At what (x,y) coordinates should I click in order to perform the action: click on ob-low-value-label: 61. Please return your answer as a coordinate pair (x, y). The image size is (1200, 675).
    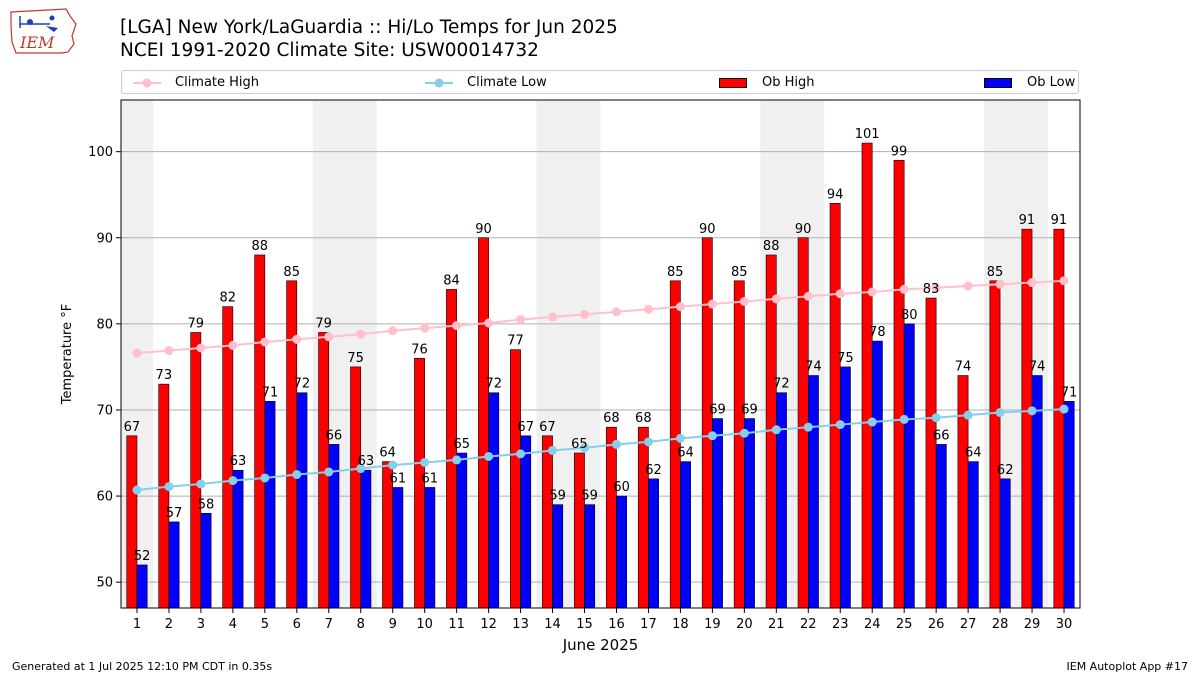
    Looking at the image, I should click on (430, 478).